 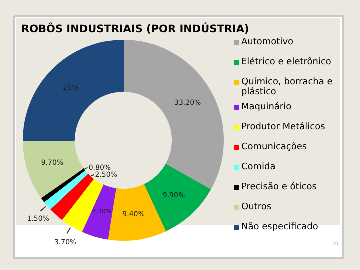 I want to click on legend-label: Precisão e óticos, so click(x=280, y=187).